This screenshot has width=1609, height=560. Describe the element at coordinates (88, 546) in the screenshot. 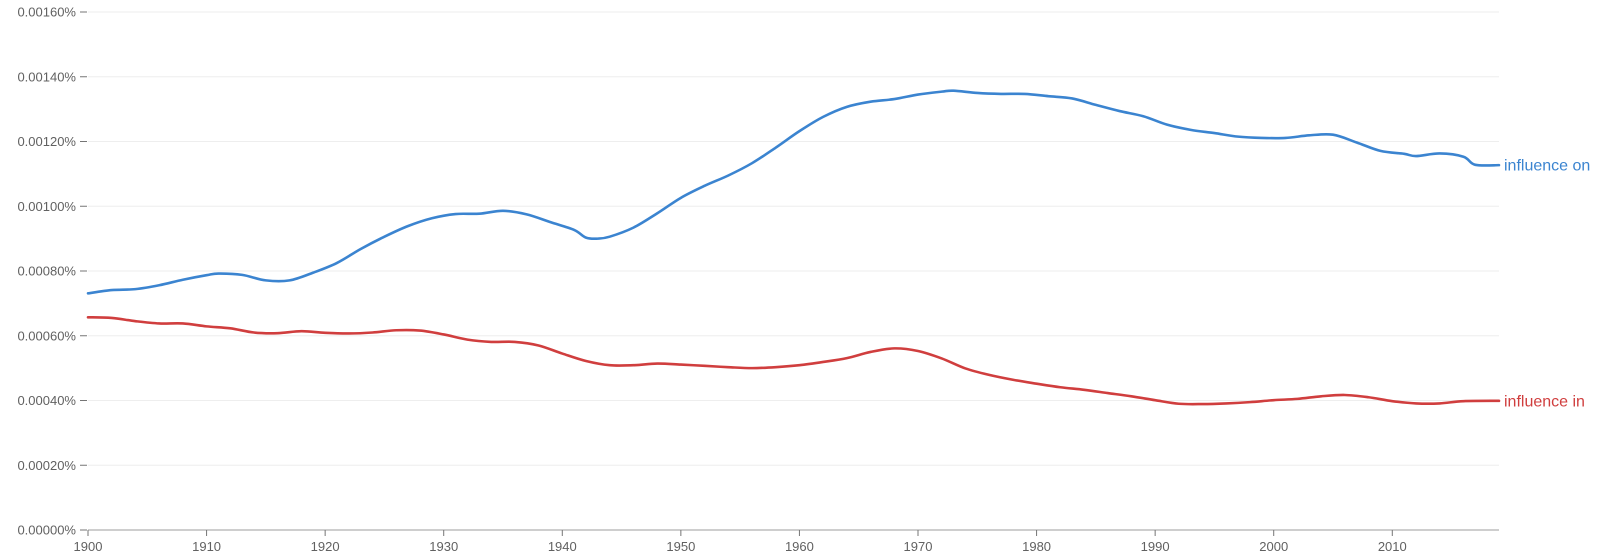

I see `x-tick-label: 1900` at that location.